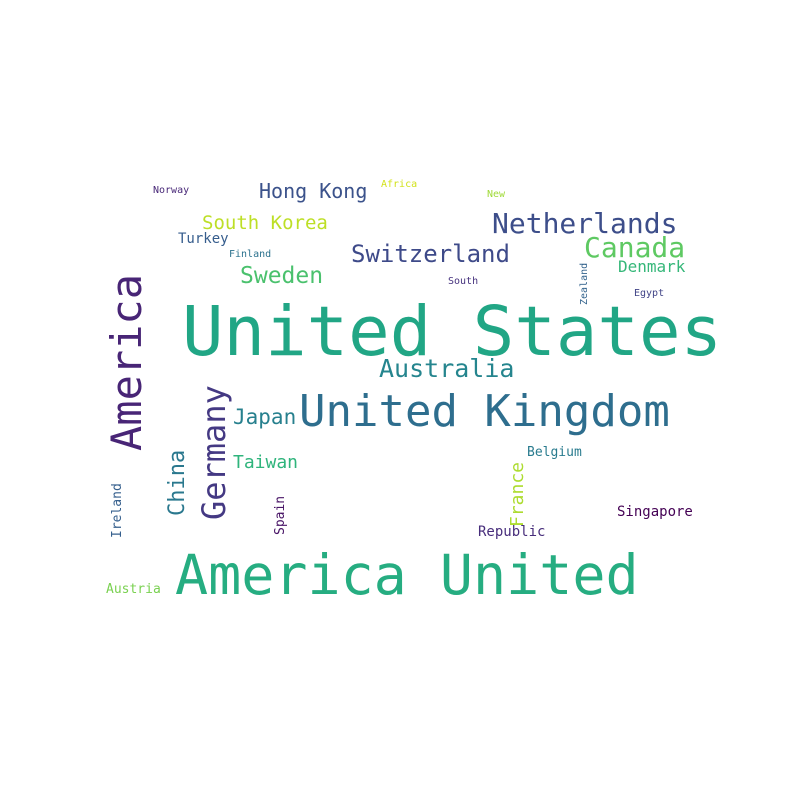 This screenshot has width=800, height=800. I want to click on word-norway: Norway, so click(171, 190).